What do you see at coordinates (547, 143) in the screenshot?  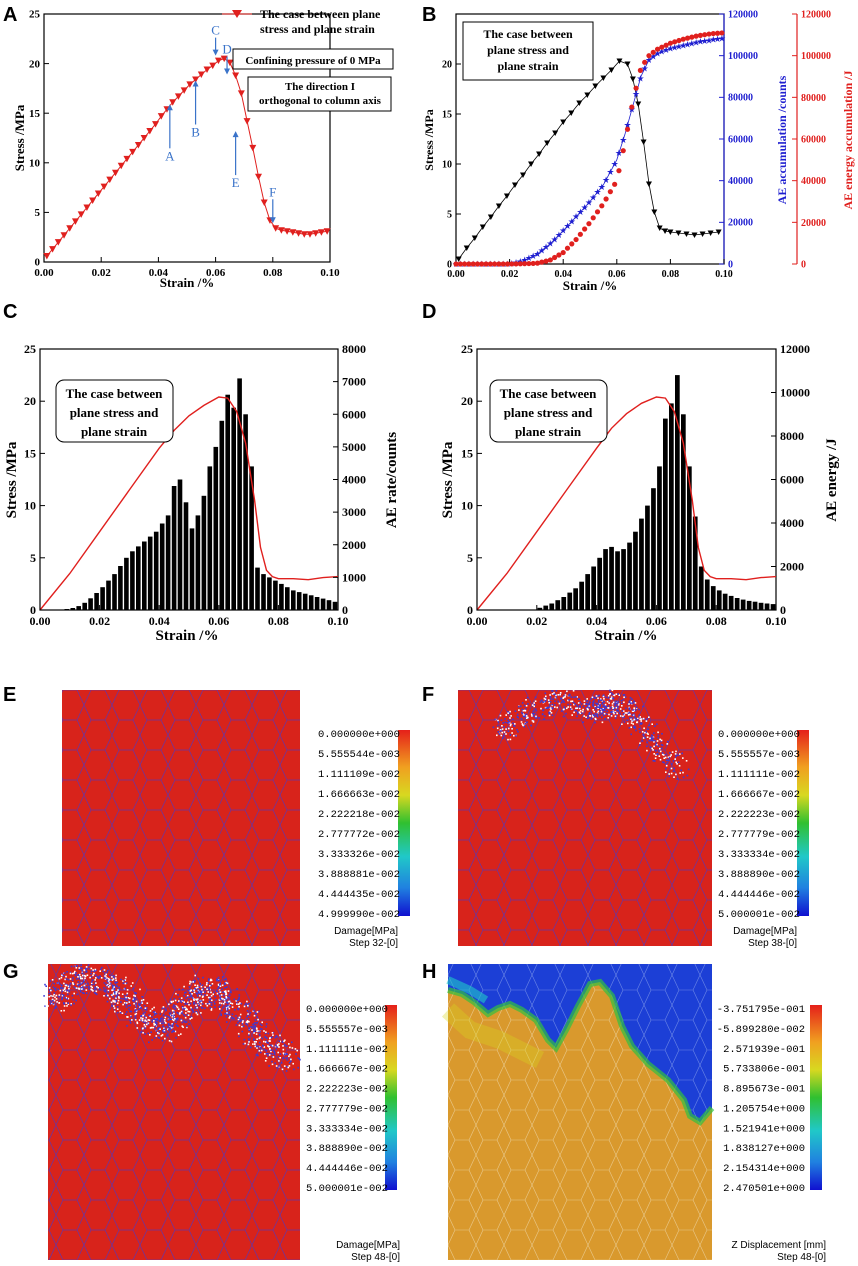 I see `stress-marker` at bounding box center [547, 143].